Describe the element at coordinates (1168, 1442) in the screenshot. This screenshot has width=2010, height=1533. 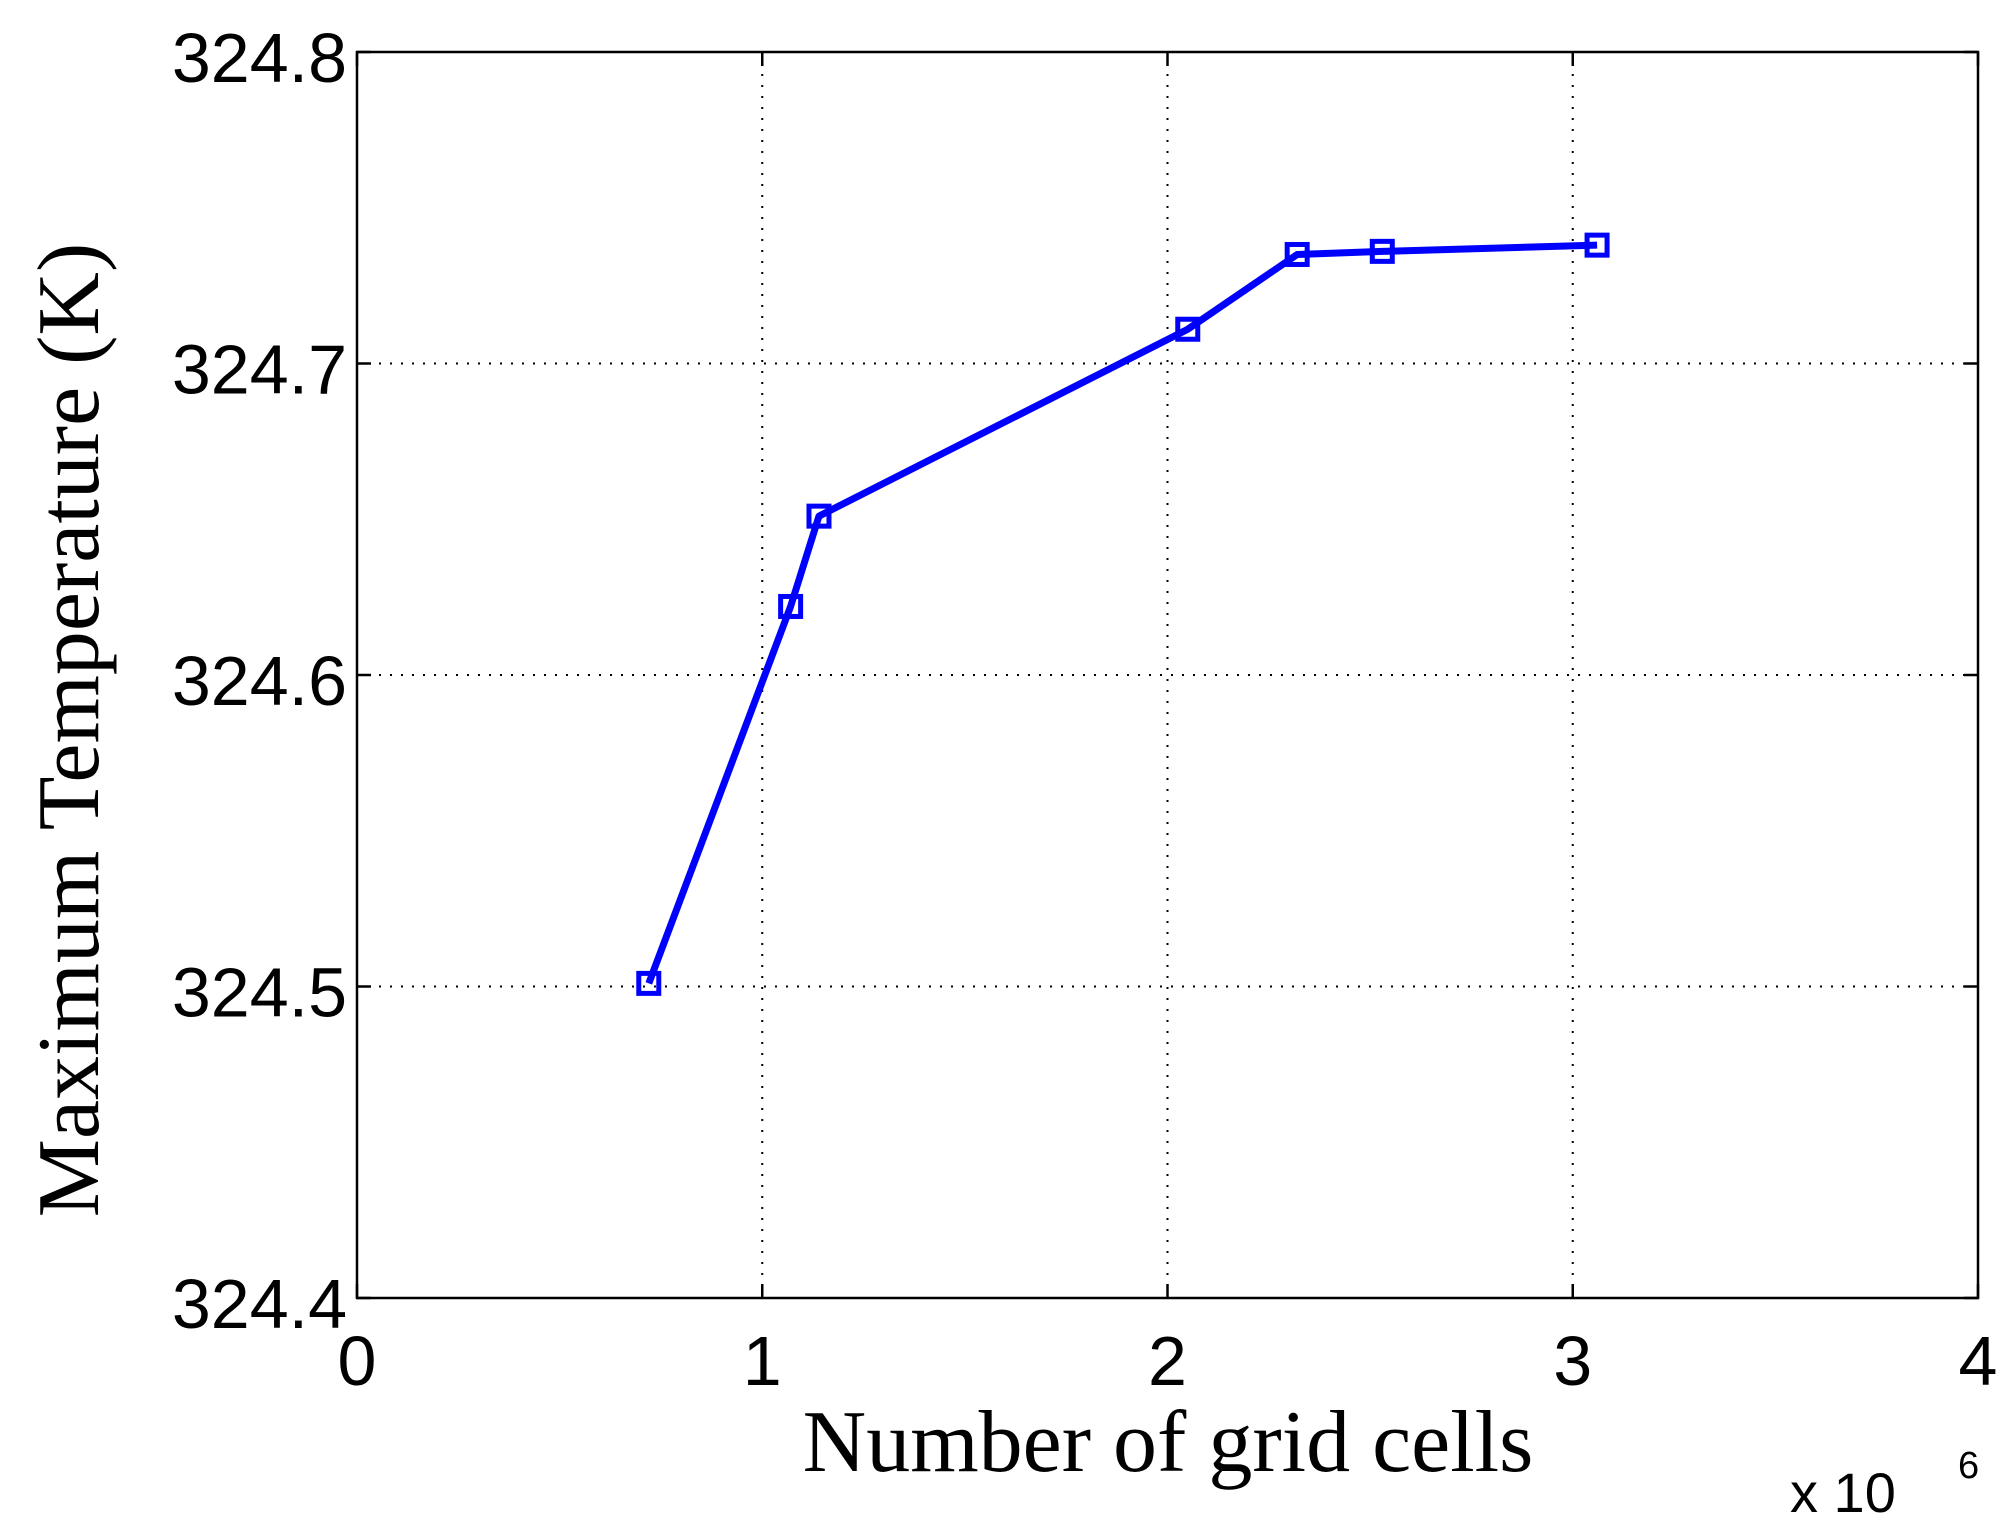
I see `x-axis-label: Number of grid cells` at that location.